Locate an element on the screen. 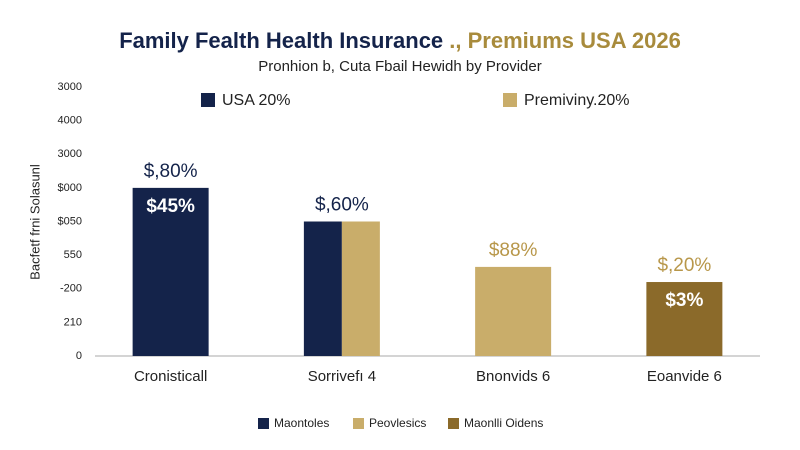 Image resolution: width=800 pixels, height=450 pixels. legend-label: Maonlli Oidens is located at coordinates (503, 423).